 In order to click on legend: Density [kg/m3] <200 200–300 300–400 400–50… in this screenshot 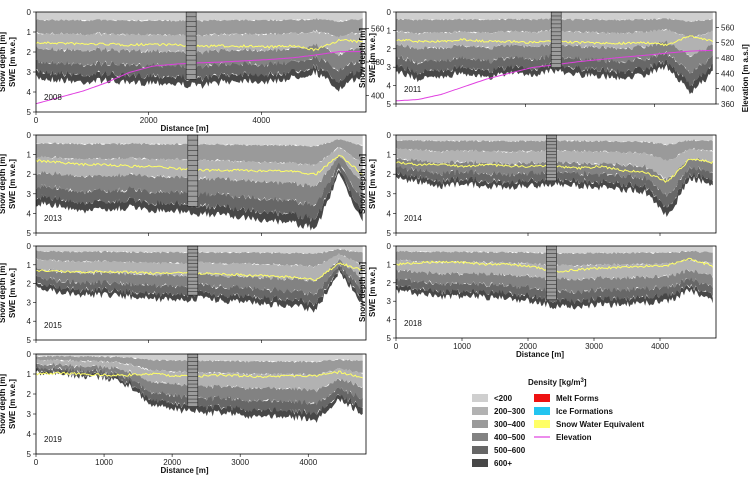, I will do `click(558, 423)`.